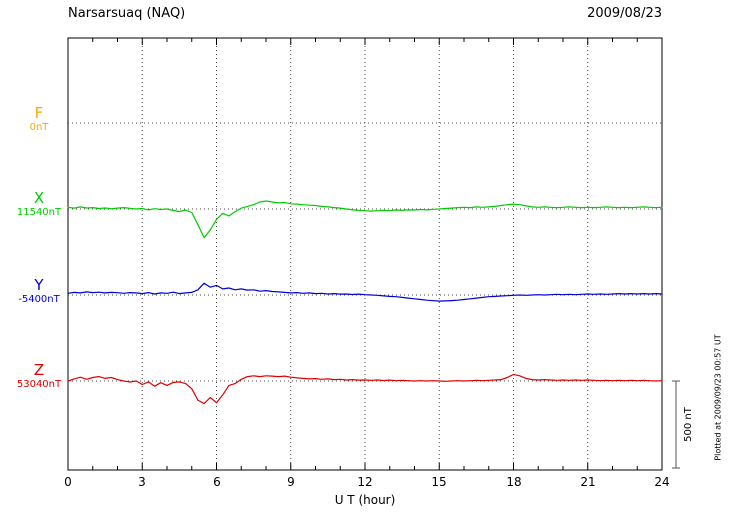 The width and height of the screenshot is (730, 520). I want to click on channel-label-x: X, so click(39, 198).